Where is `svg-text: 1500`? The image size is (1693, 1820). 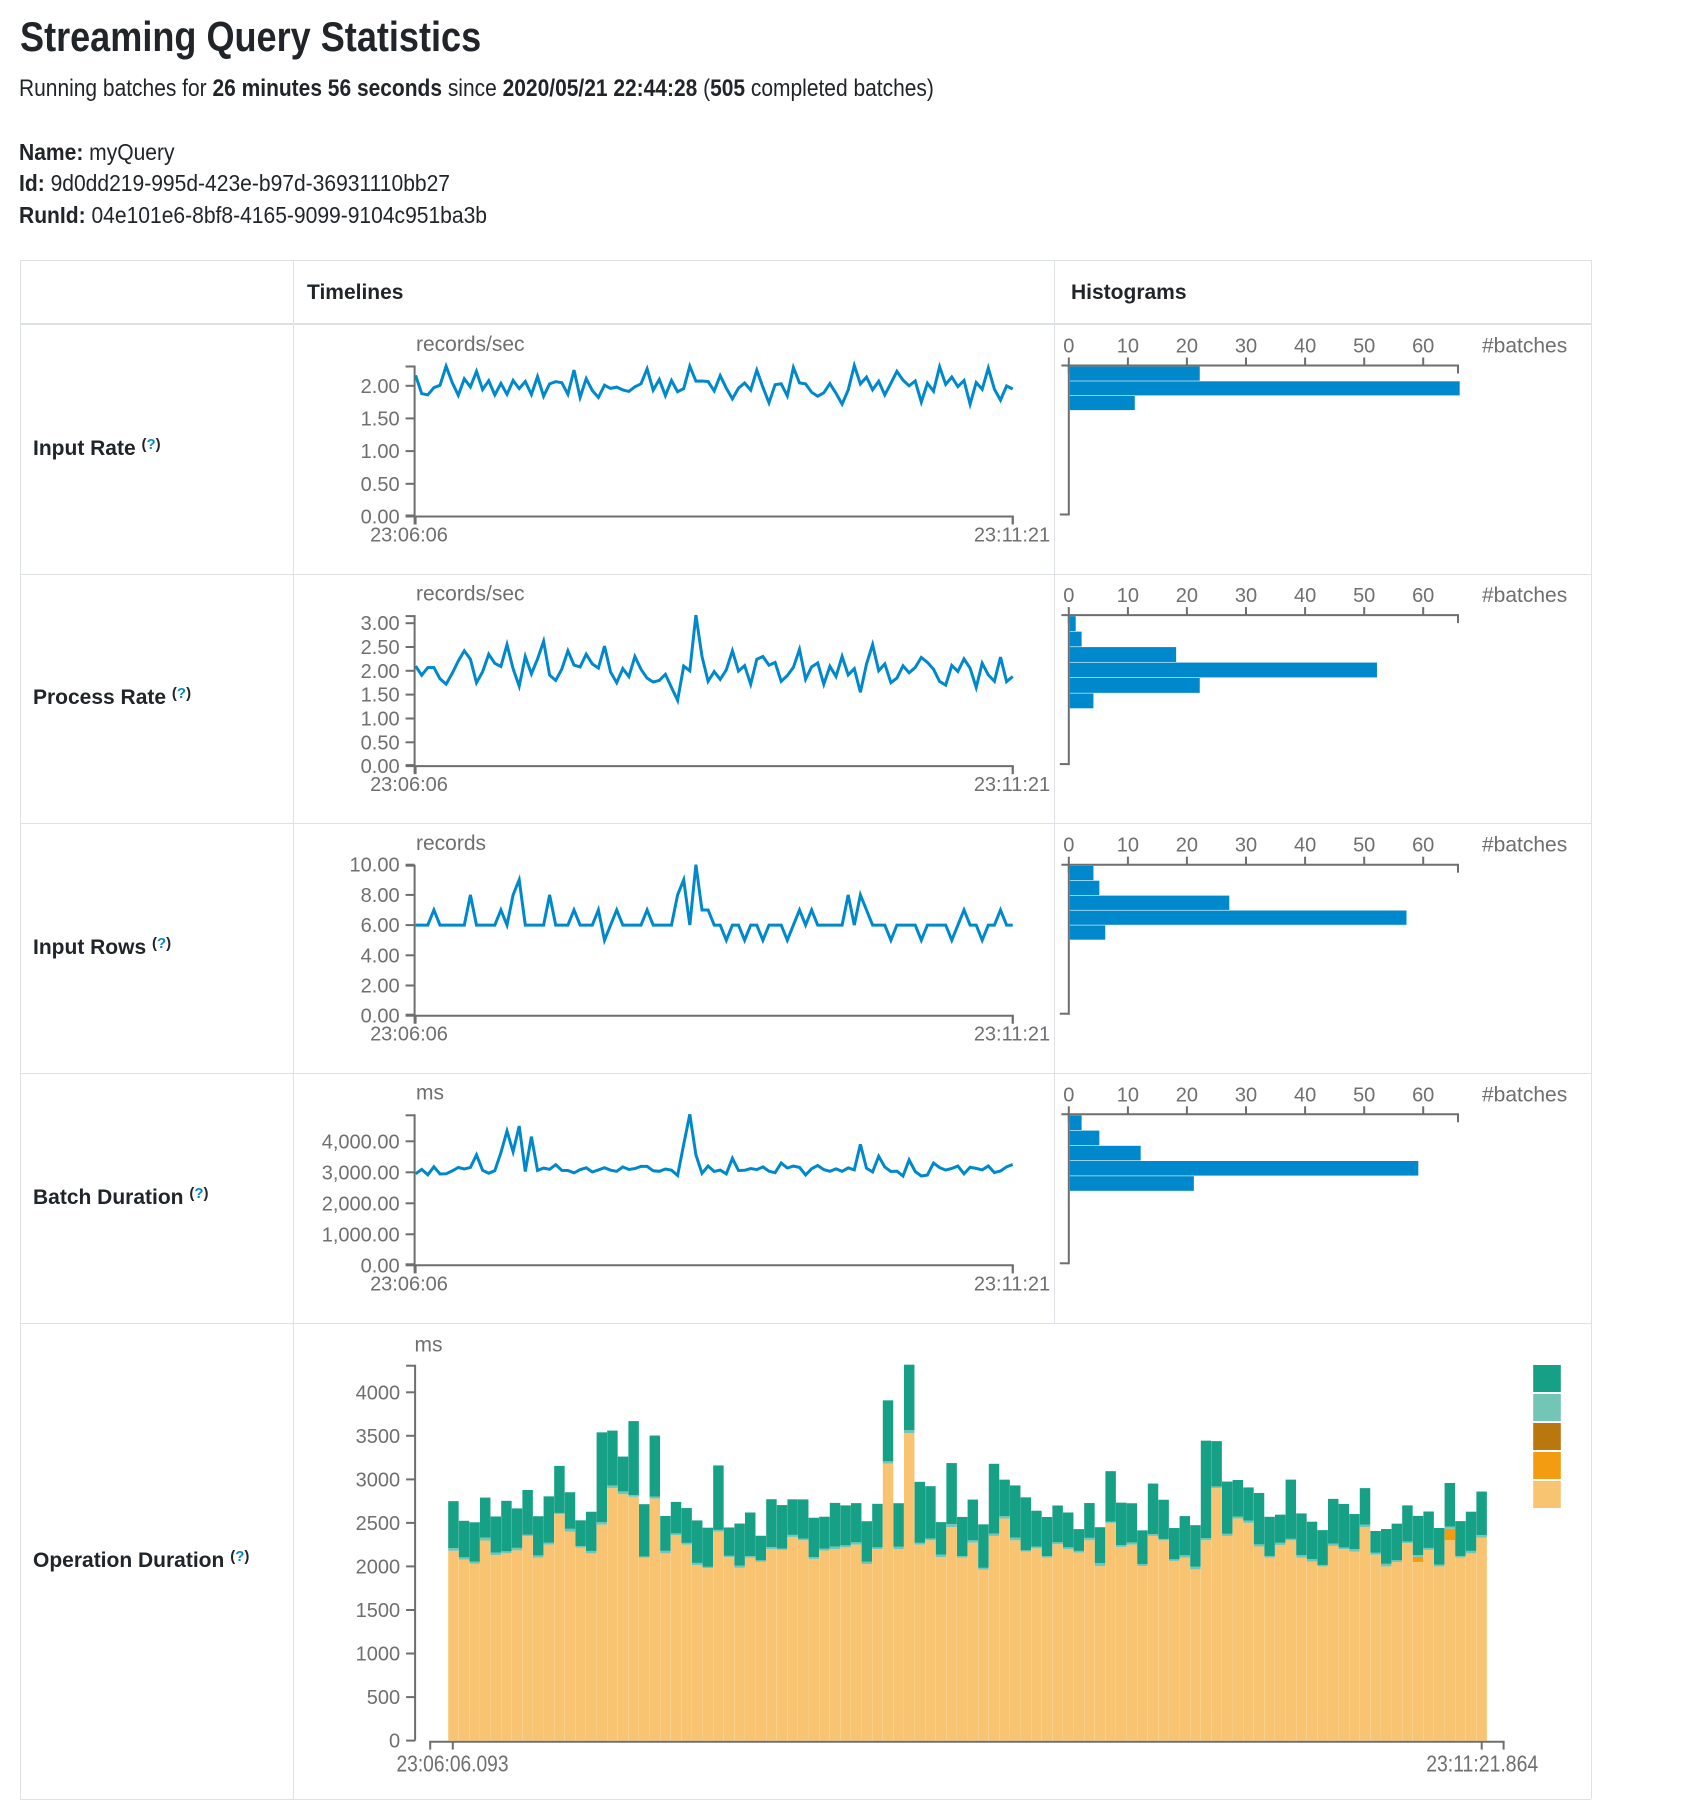
svg-text: 1500 is located at coordinates (378, 1611).